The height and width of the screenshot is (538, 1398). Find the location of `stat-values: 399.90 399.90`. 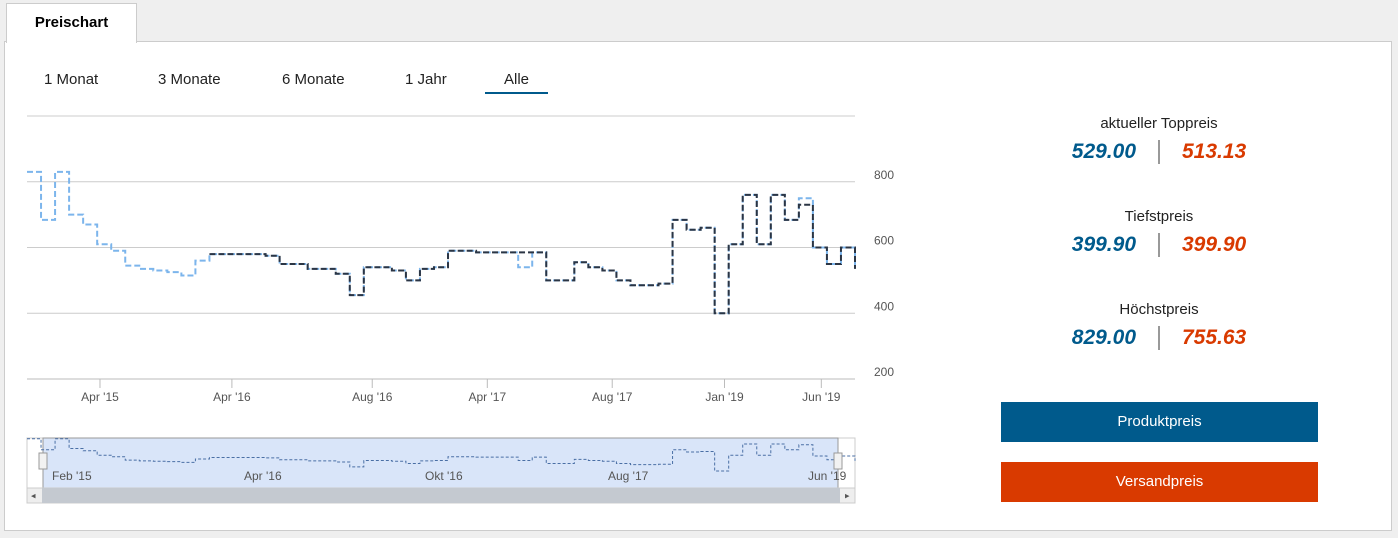

stat-values: 399.90 399.90 is located at coordinates (1159, 245).